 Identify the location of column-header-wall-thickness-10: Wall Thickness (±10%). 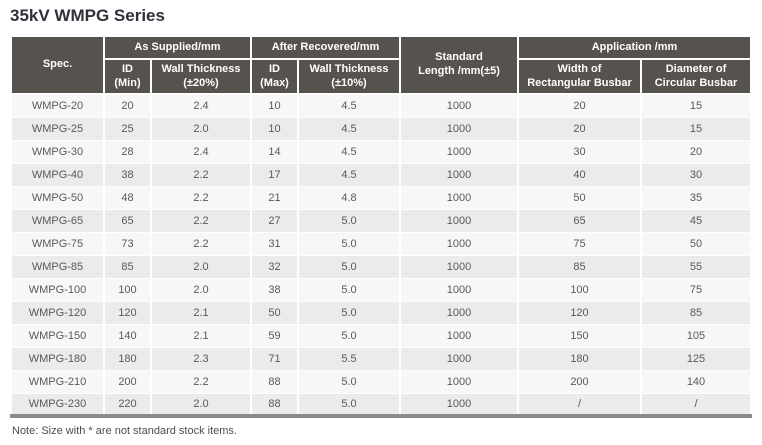
(349, 76).